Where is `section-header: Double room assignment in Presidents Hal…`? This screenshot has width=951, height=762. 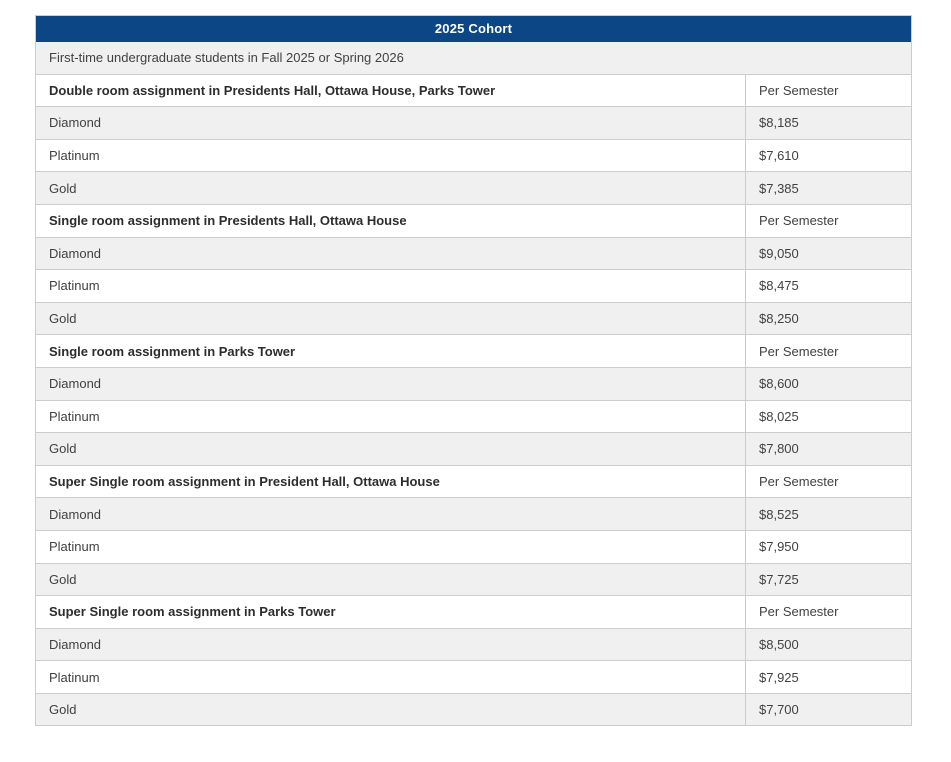 section-header: Double room assignment in Presidents Hal… is located at coordinates (390, 91).